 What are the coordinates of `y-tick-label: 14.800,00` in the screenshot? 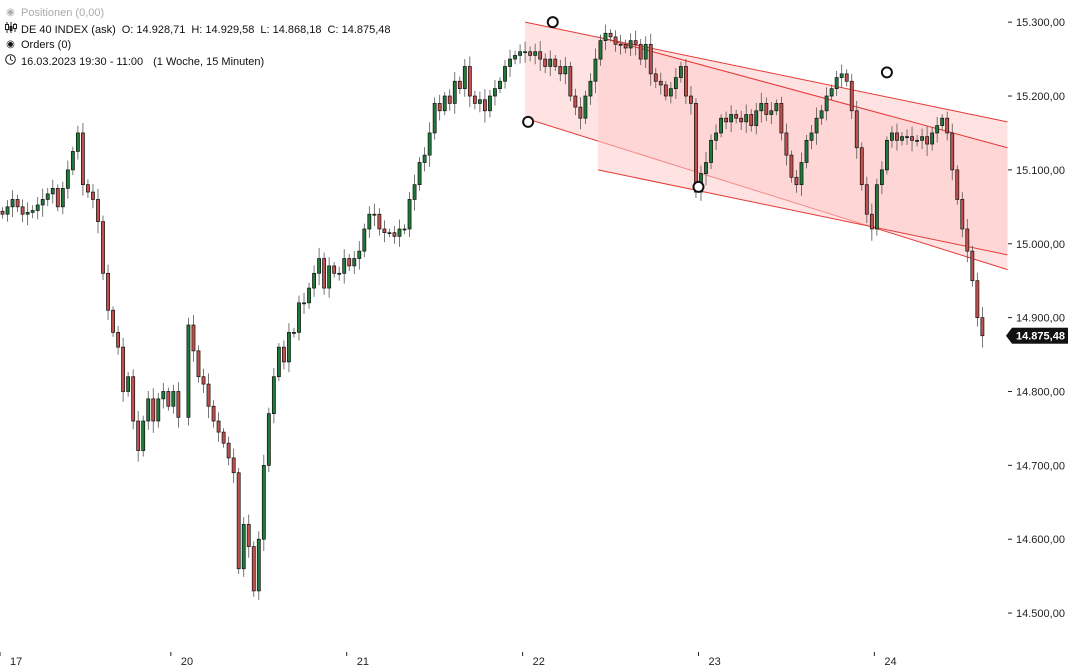 It's located at (1040, 392).